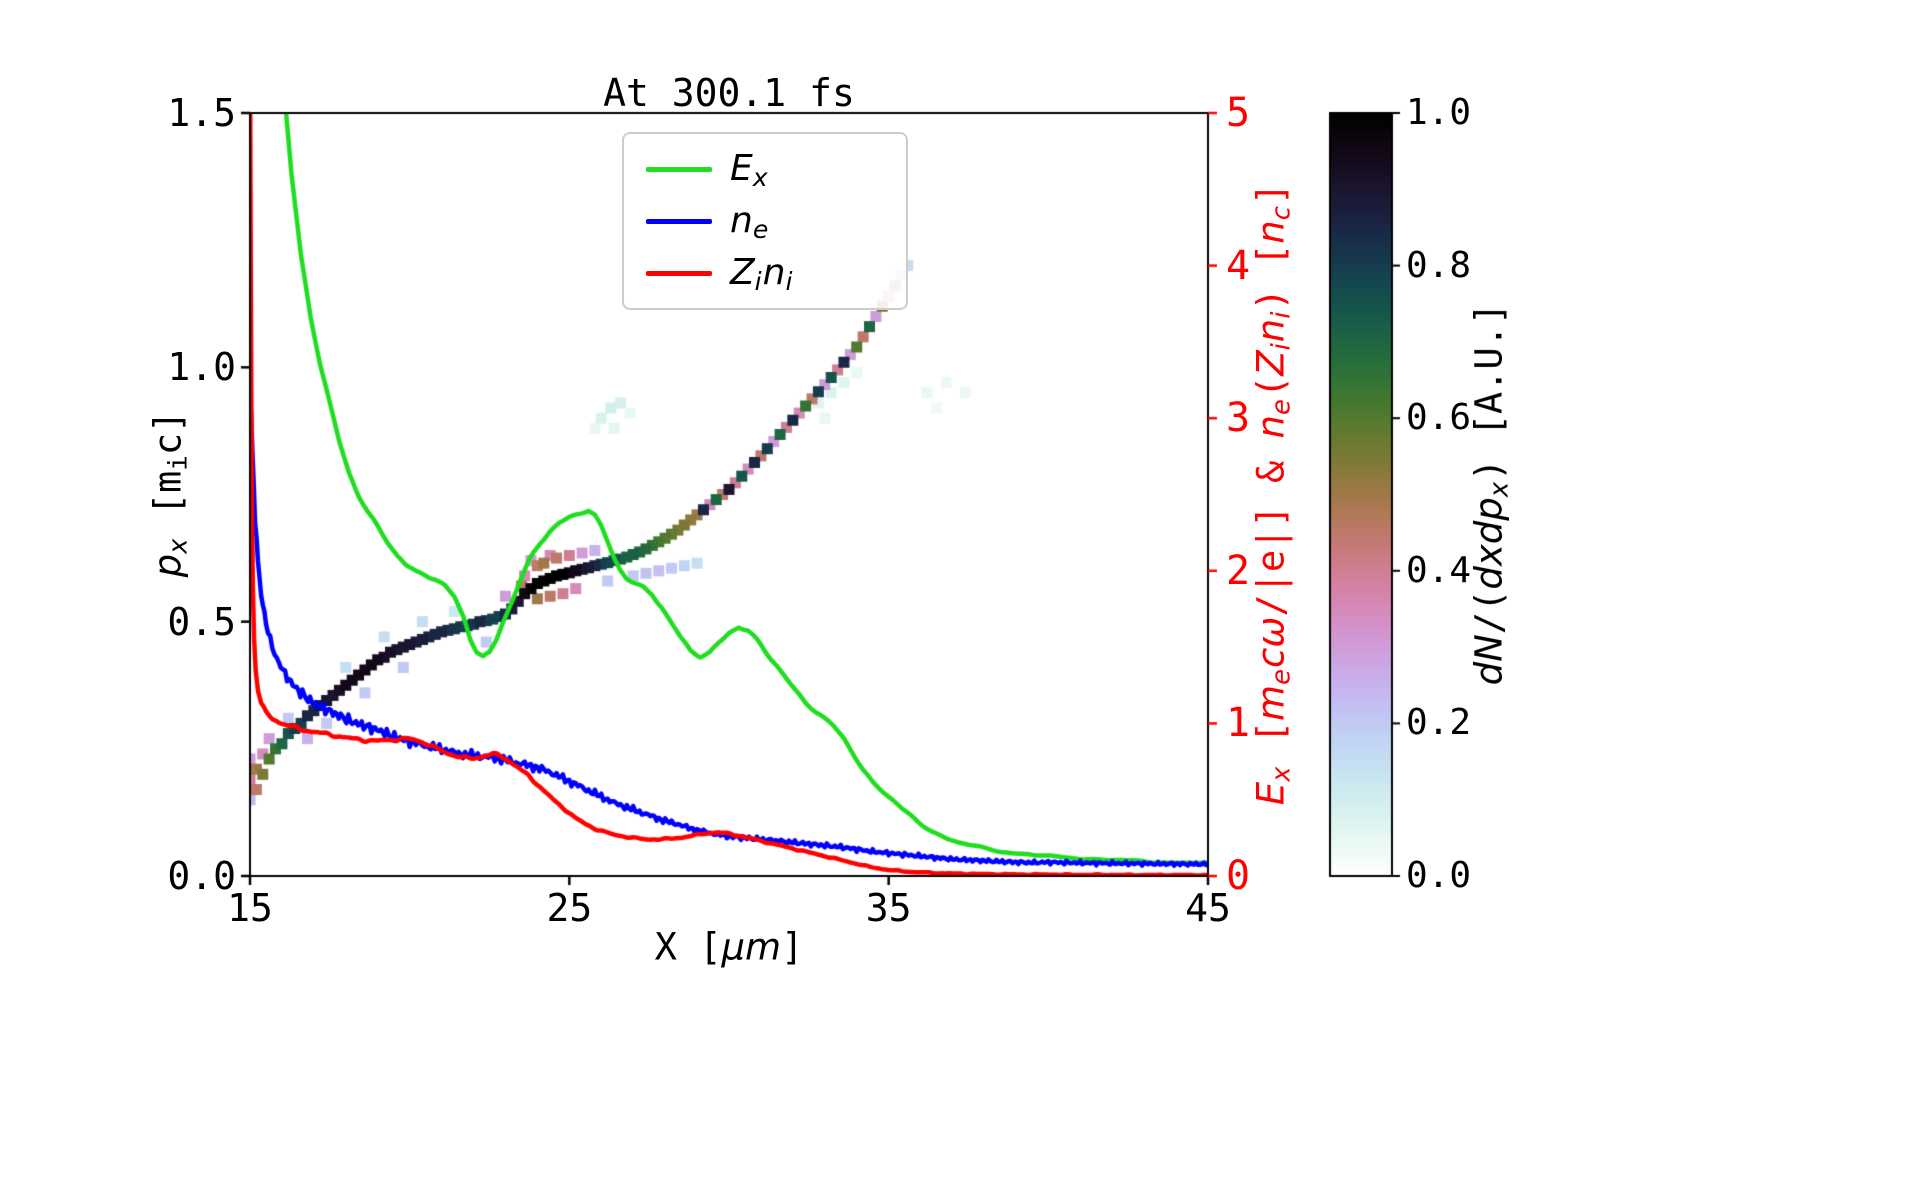  I want to click on y-axis-right-label: Ex [mecω/|e|] & ne(Zini) [nc], so click(1273, 494).